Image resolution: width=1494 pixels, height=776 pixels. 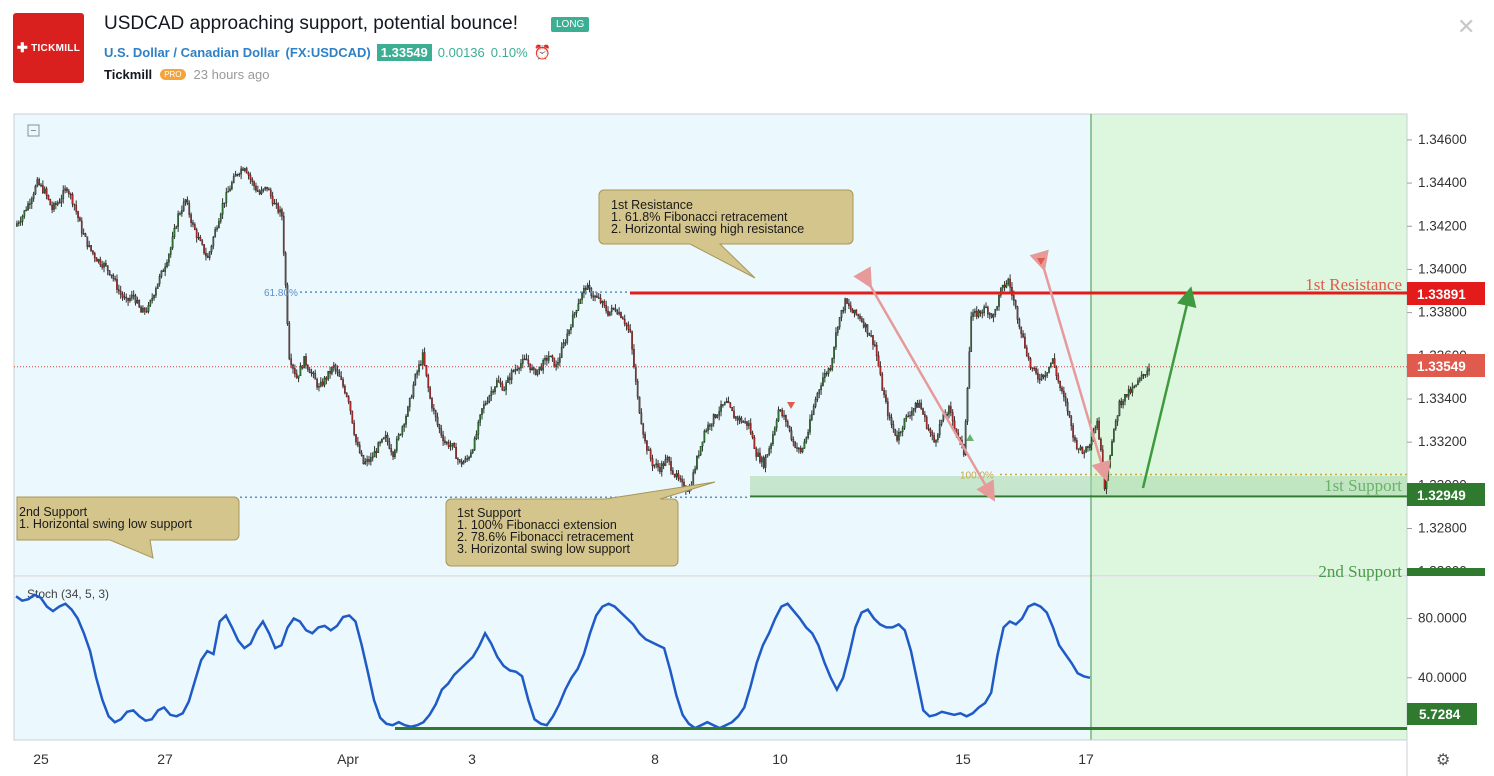 I want to click on alarm-clock-icon: ⏰, so click(x=542, y=52).